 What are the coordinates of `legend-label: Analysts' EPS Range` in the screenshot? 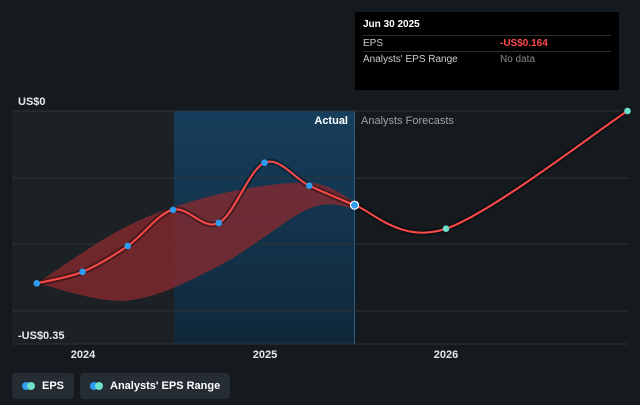 It's located at (165, 386).